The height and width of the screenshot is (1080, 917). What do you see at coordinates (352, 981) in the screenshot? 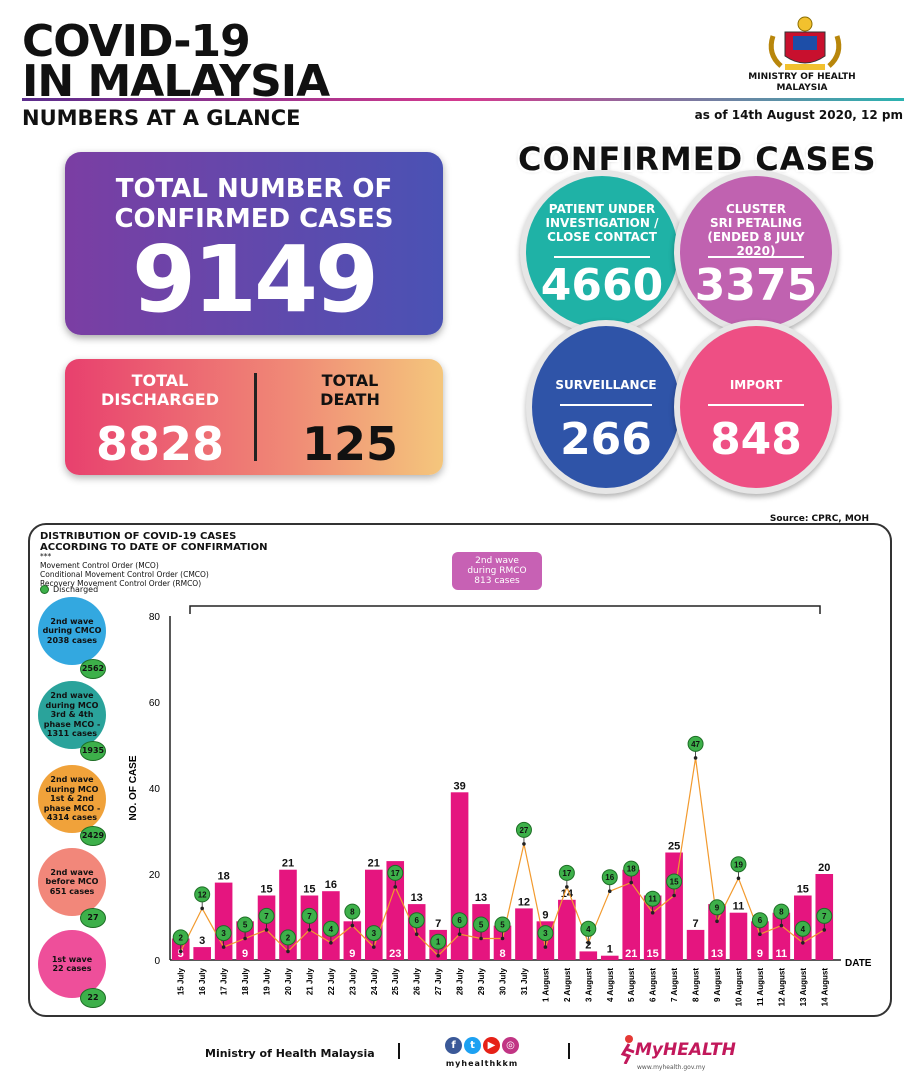
I see `x-tick-label: 23 July` at bounding box center [352, 981].